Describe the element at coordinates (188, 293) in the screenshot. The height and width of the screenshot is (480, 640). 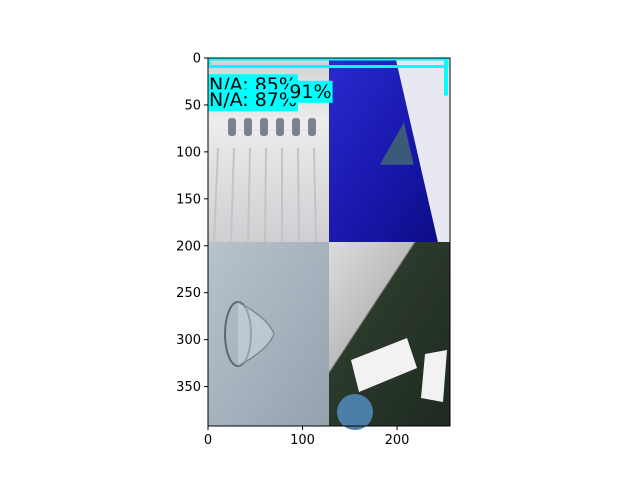
I see `y-tick-label: 250` at that location.